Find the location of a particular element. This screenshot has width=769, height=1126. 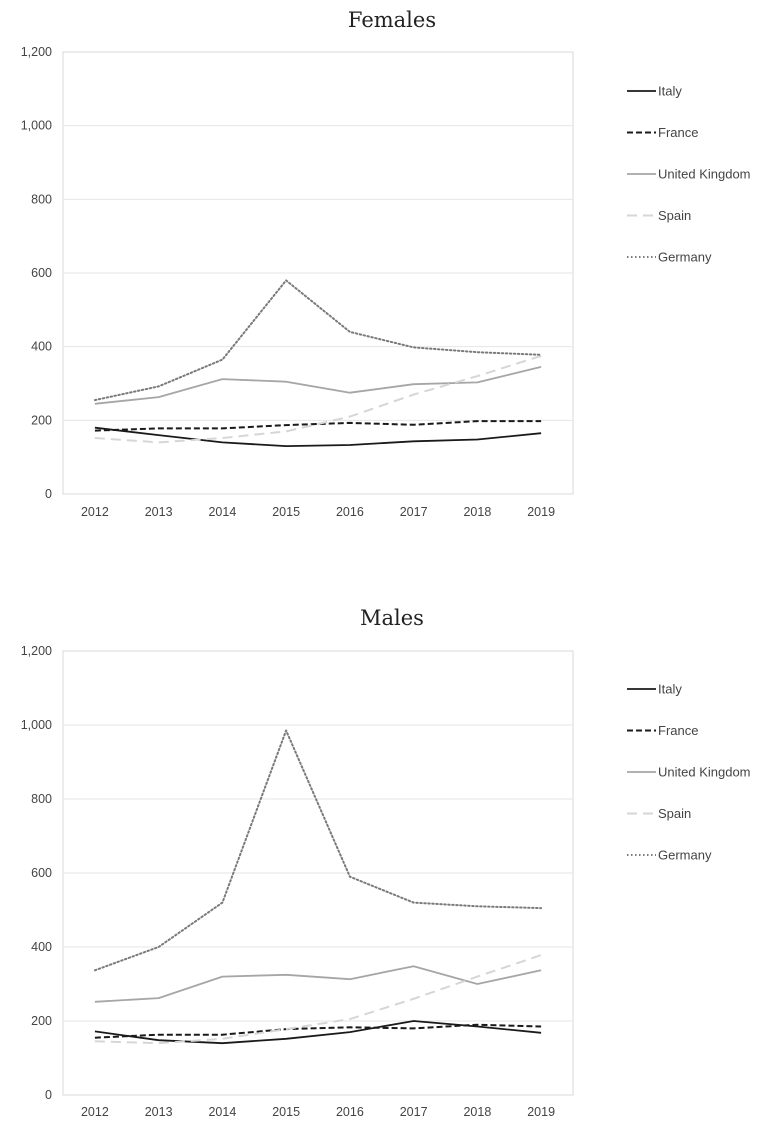

series-line-italy is located at coordinates (318, 437).